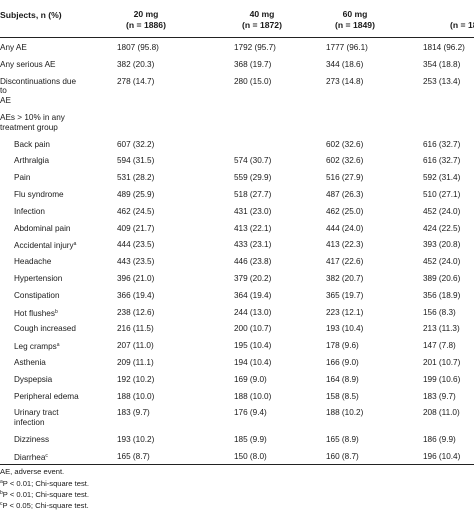  Describe the element at coordinates (136, 379) in the screenshot. I see `table-cell: 192 (10.2)` at that location.